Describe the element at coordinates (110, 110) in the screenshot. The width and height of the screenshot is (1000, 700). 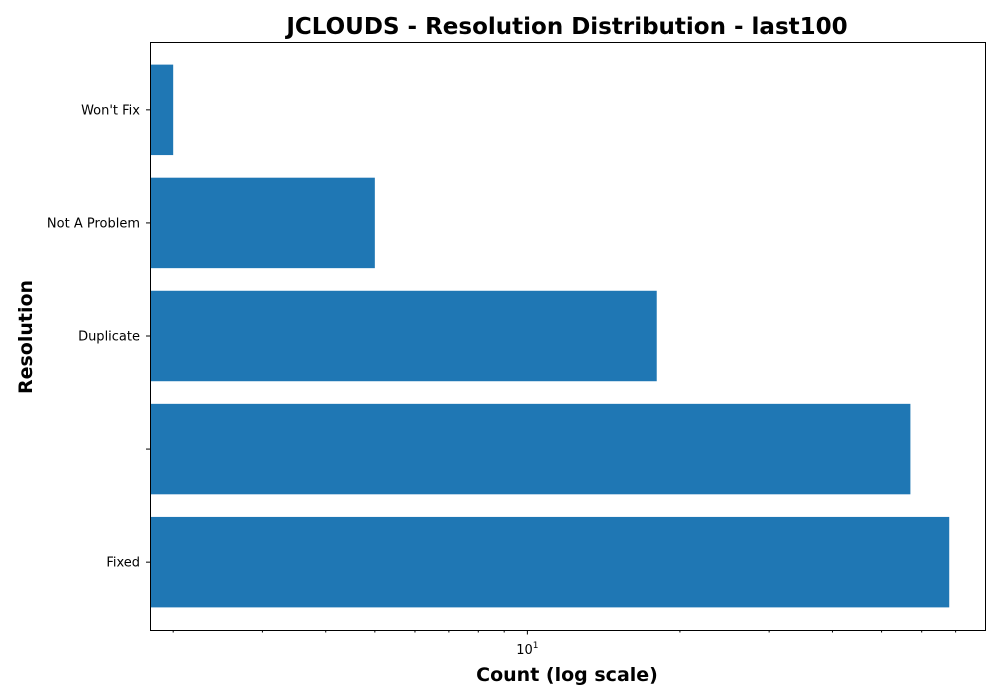
I see `y-tick-label-5: Won't Fix` at that location.